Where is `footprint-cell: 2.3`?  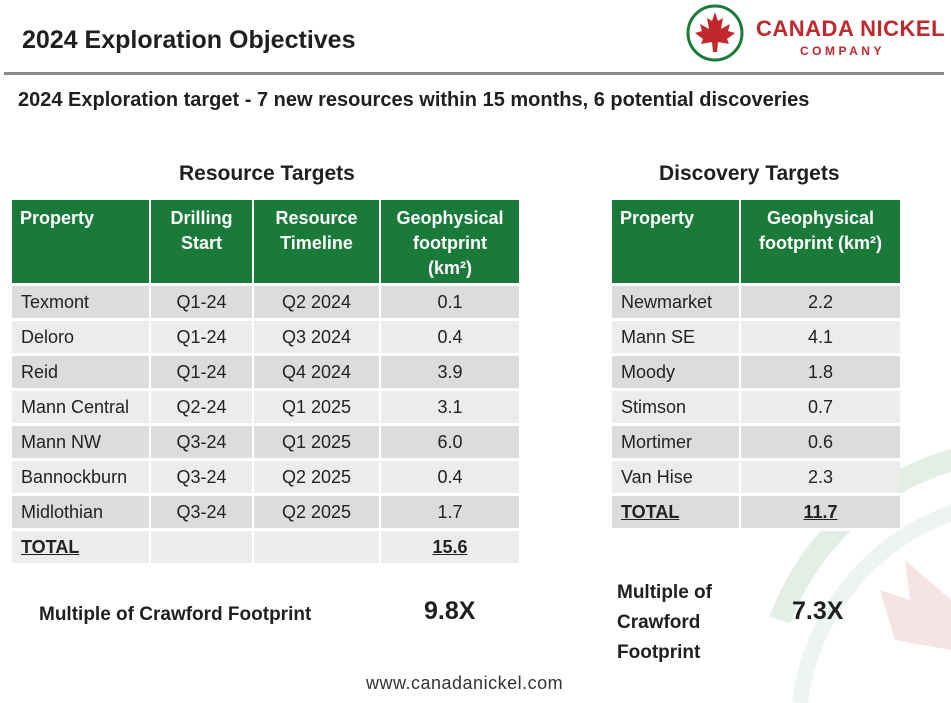 footprint-cell: 2.3 is located at coordinates (820, 478).